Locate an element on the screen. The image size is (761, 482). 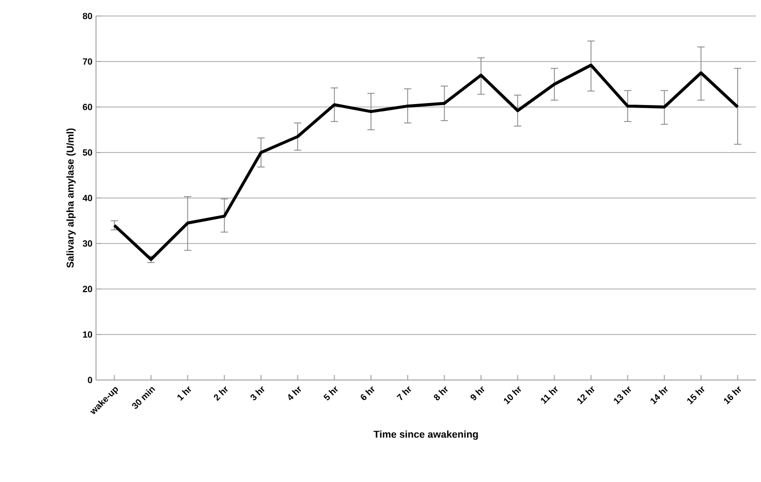
y-tick-label: 20 is located at coordinates (87, 289).